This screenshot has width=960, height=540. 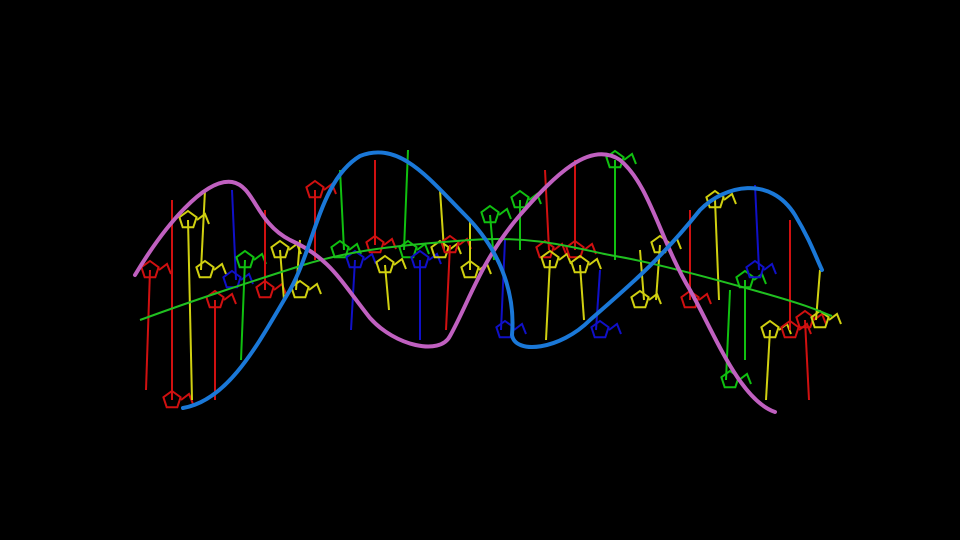 What do you see at coordinates (486, 279) in the screenshot?
I see `helix-axis-line` at bounding box center [486, 279].